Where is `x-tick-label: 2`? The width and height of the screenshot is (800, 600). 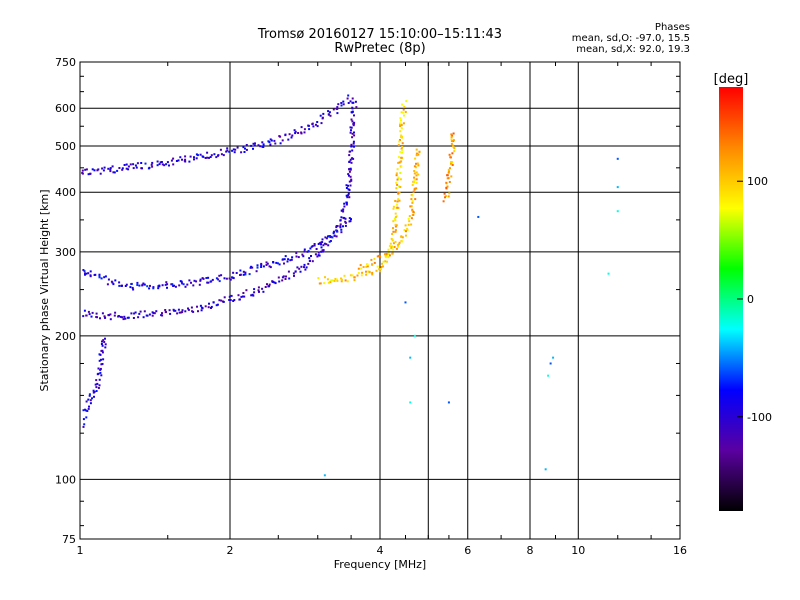
x-tick-label: 2 is located at coordinates (230, 550).